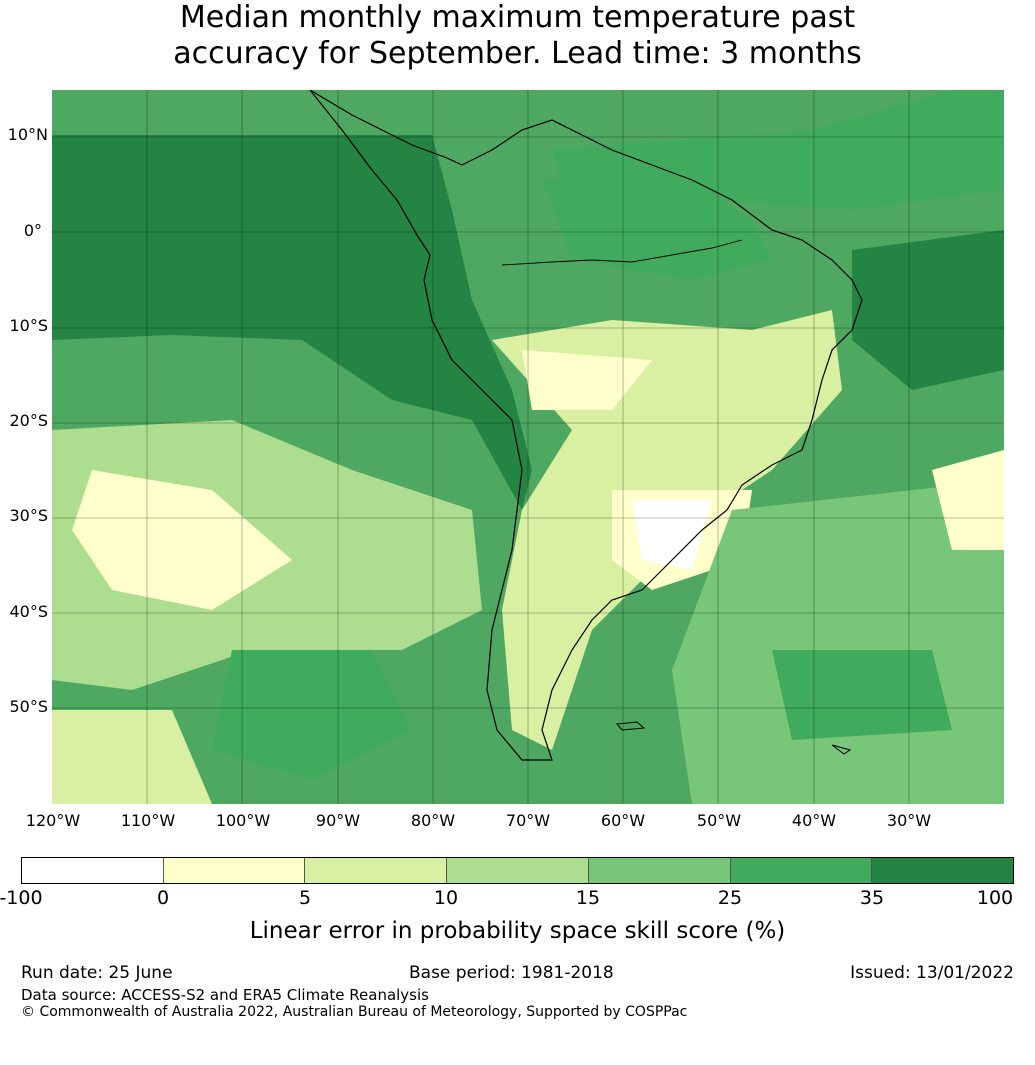 This screenshot has height=1065, width=1035. I want to click on colorbar-tick-label: 100, so click(995, 898).